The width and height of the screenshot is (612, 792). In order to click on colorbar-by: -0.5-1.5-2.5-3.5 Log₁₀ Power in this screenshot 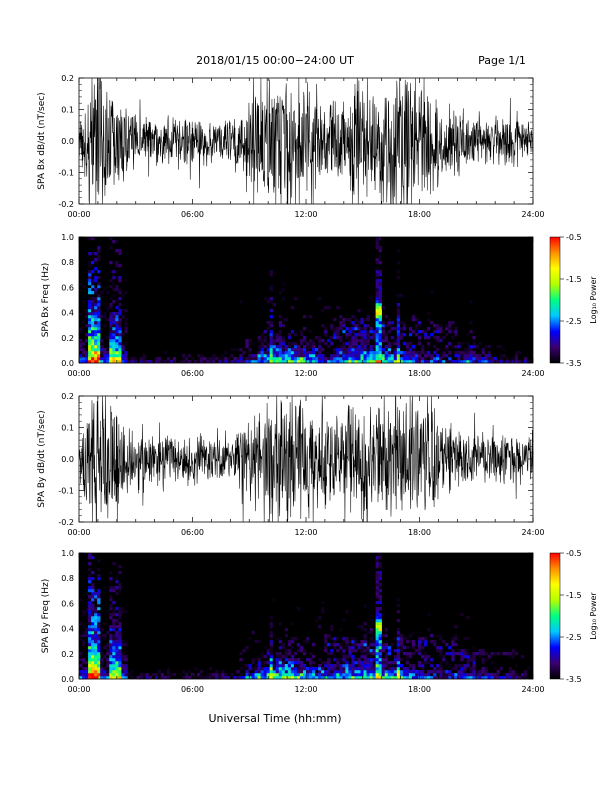, I will do `click(573, 616)`.